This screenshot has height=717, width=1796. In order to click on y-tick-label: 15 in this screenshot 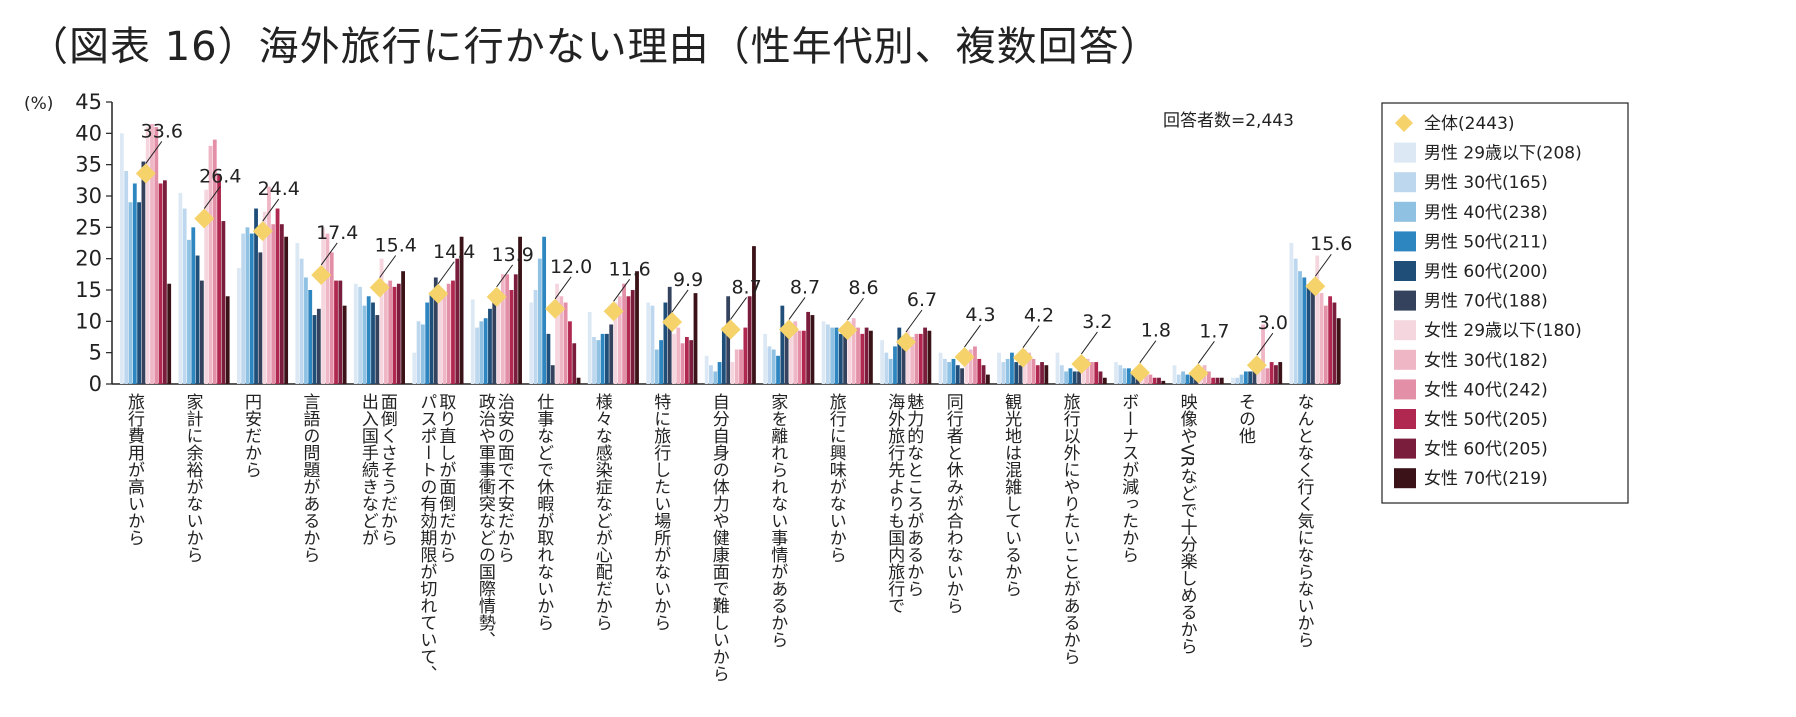, I will do `click(88, 290)`.